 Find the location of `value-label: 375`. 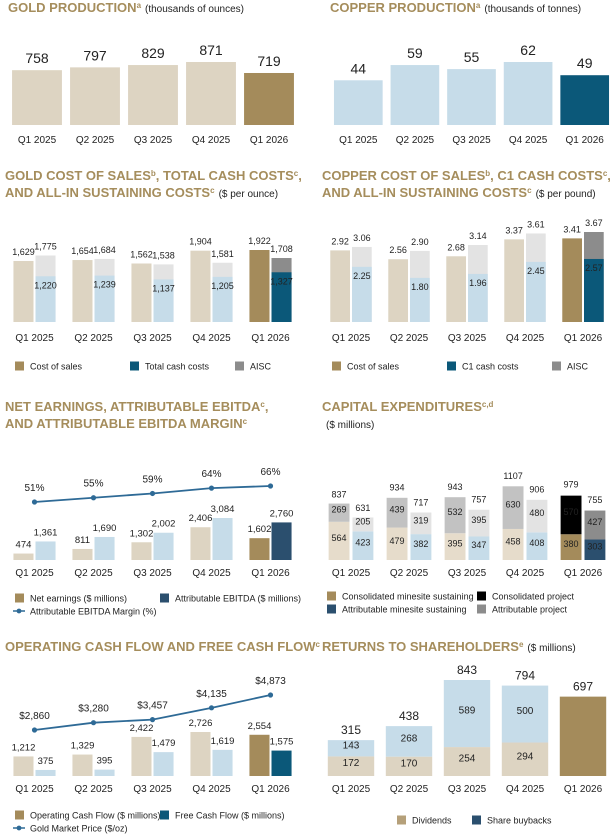

value-label: 375 is located at coordinates (46, 761).